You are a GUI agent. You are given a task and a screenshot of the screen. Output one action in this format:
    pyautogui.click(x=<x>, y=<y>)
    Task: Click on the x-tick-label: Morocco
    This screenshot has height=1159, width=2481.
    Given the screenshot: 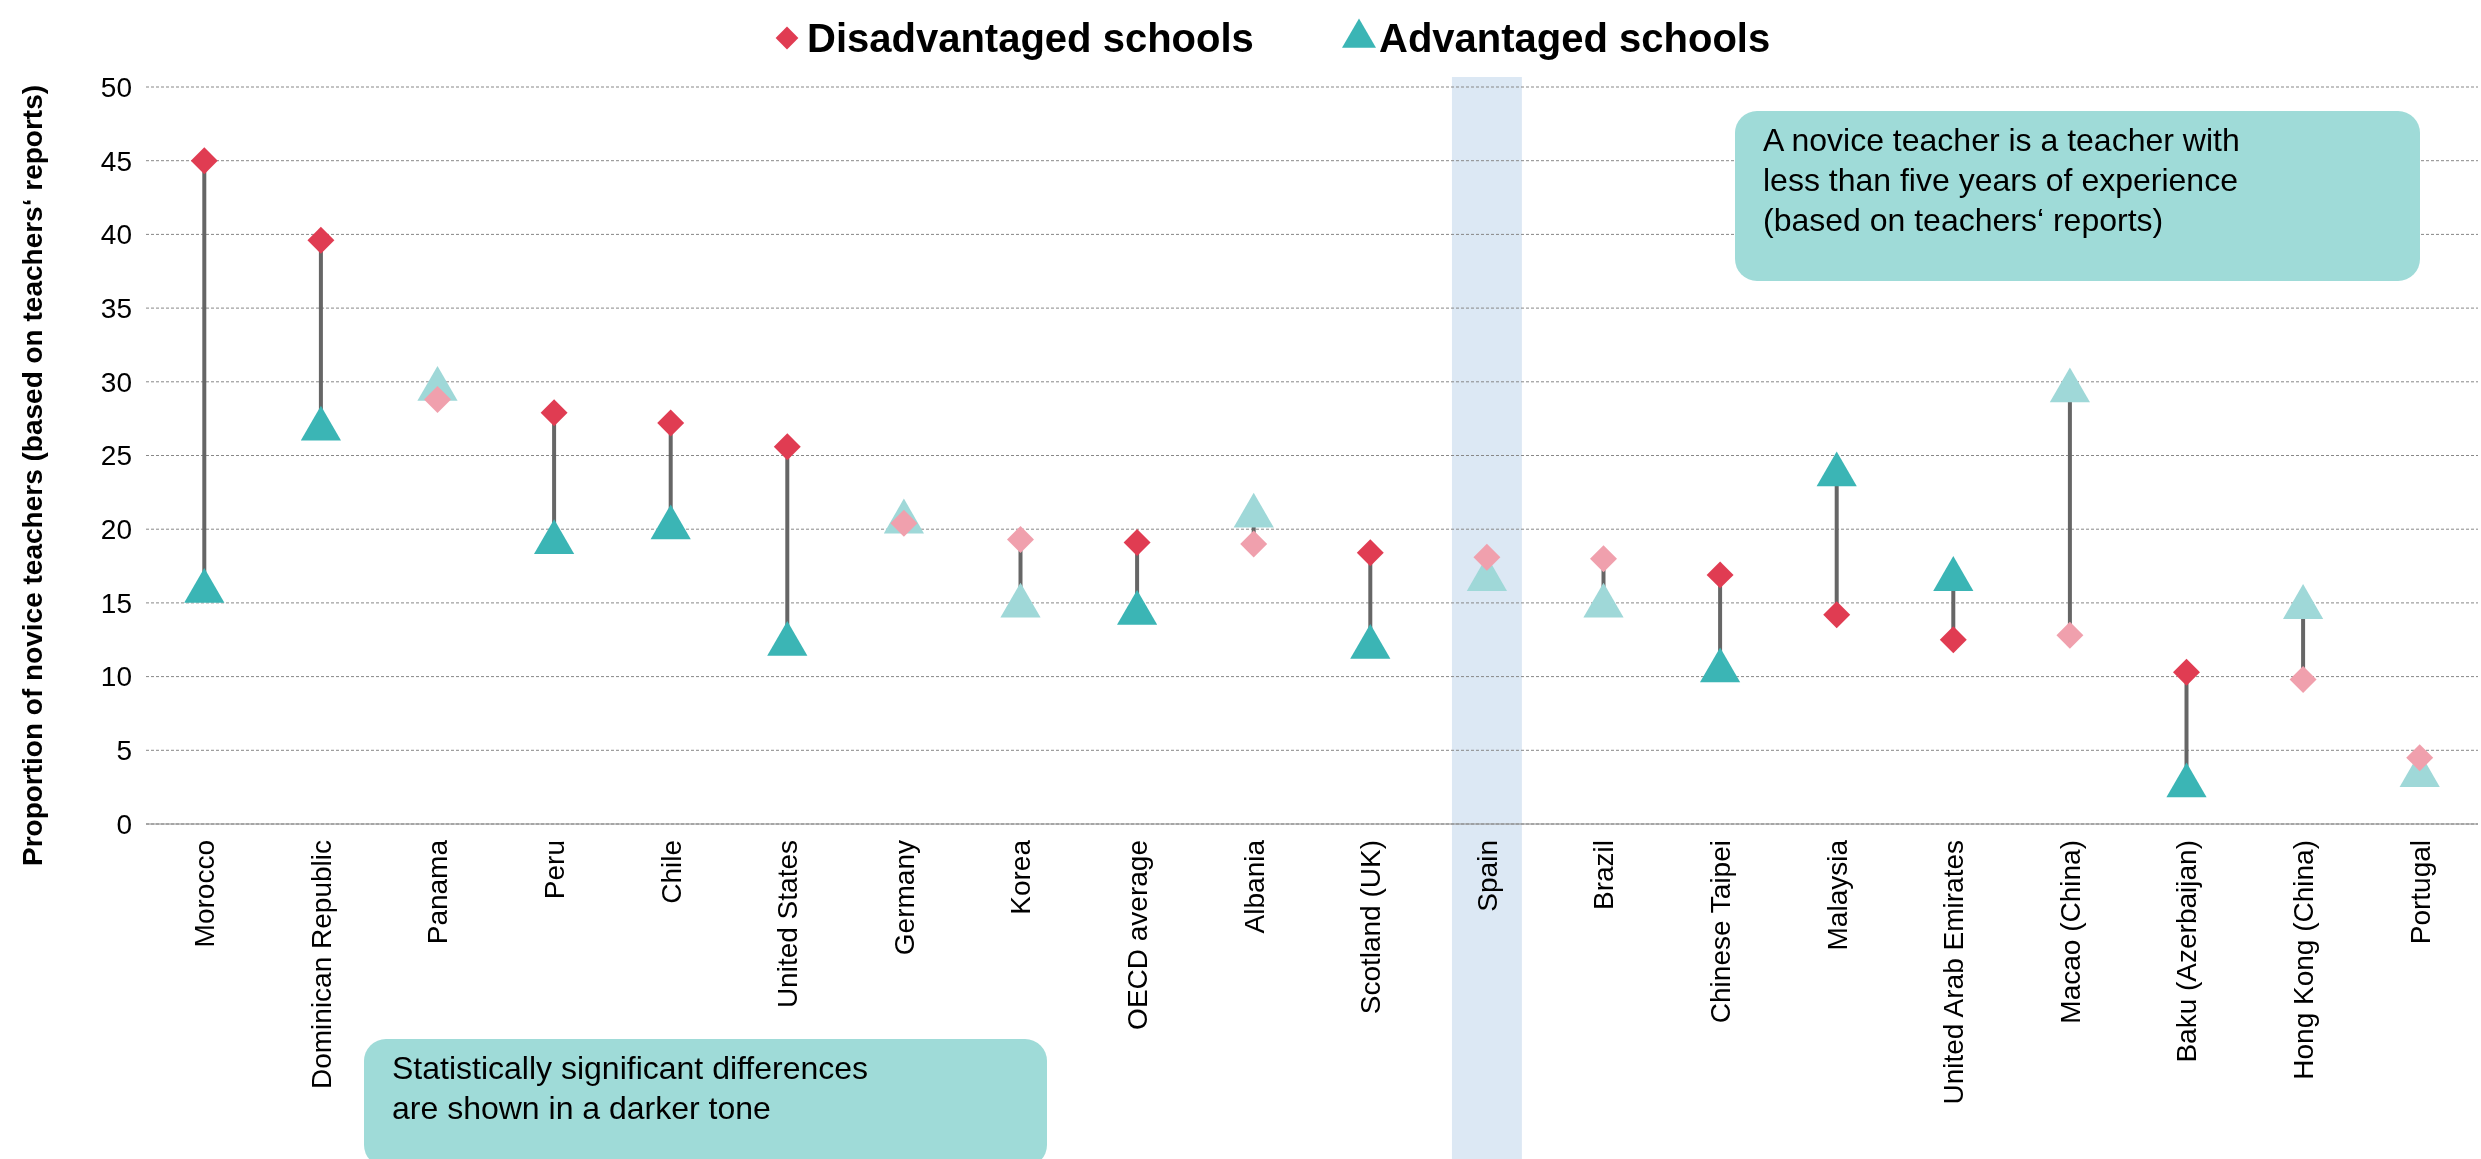 What is the action you would take?
    pyautogui.click(x=205, y=894)
    